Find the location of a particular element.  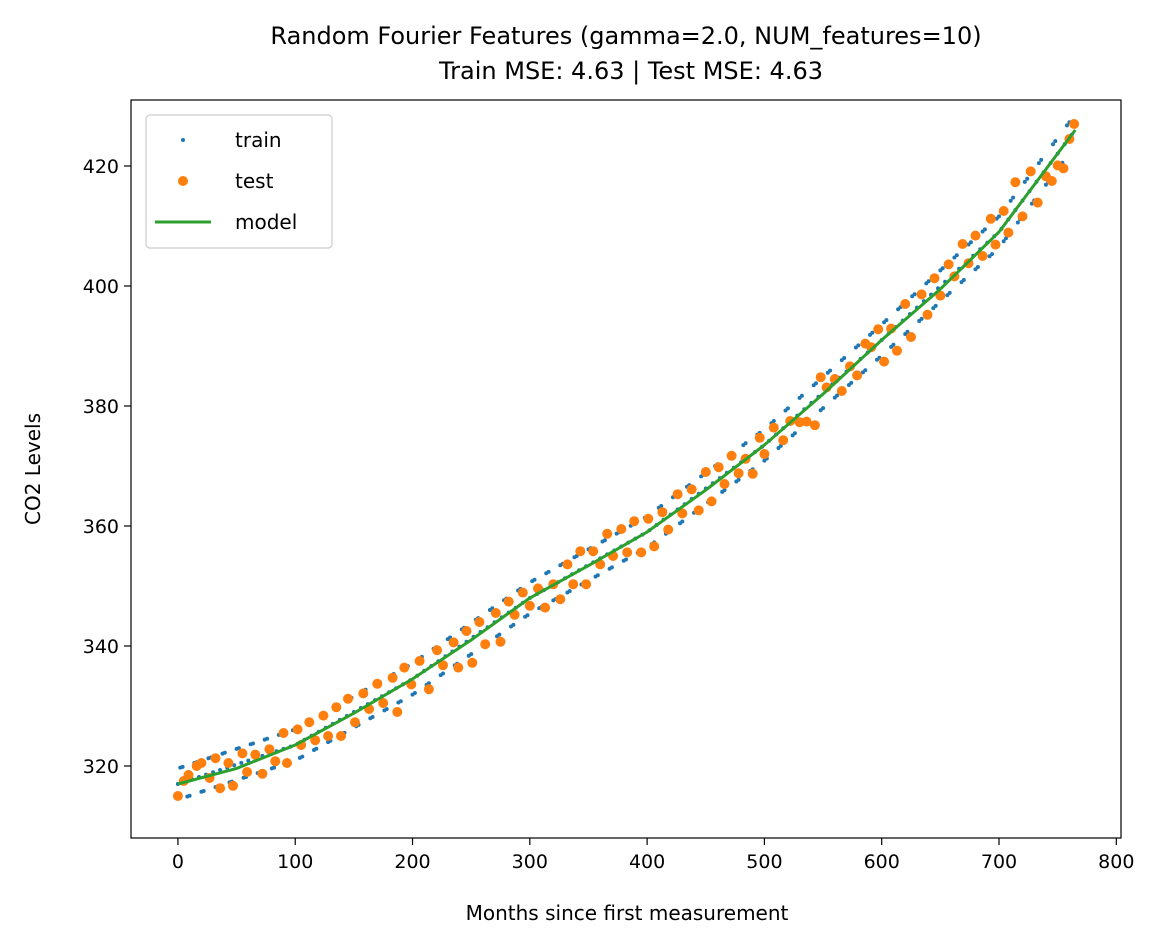

x-tick-label: 500 is located at coordinates (764, 862).